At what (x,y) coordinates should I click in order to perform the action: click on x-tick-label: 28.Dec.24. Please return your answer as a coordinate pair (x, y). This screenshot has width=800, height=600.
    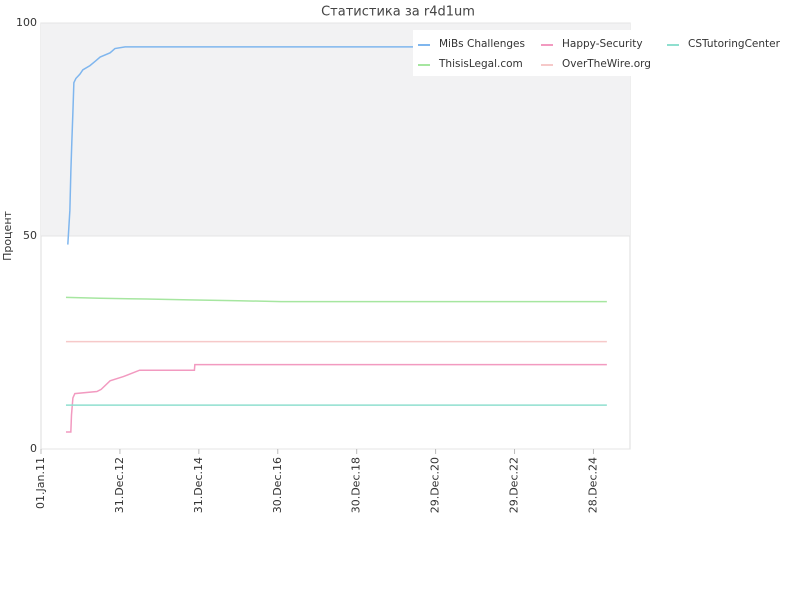
    Looking at the image, I should click on (592, 485).